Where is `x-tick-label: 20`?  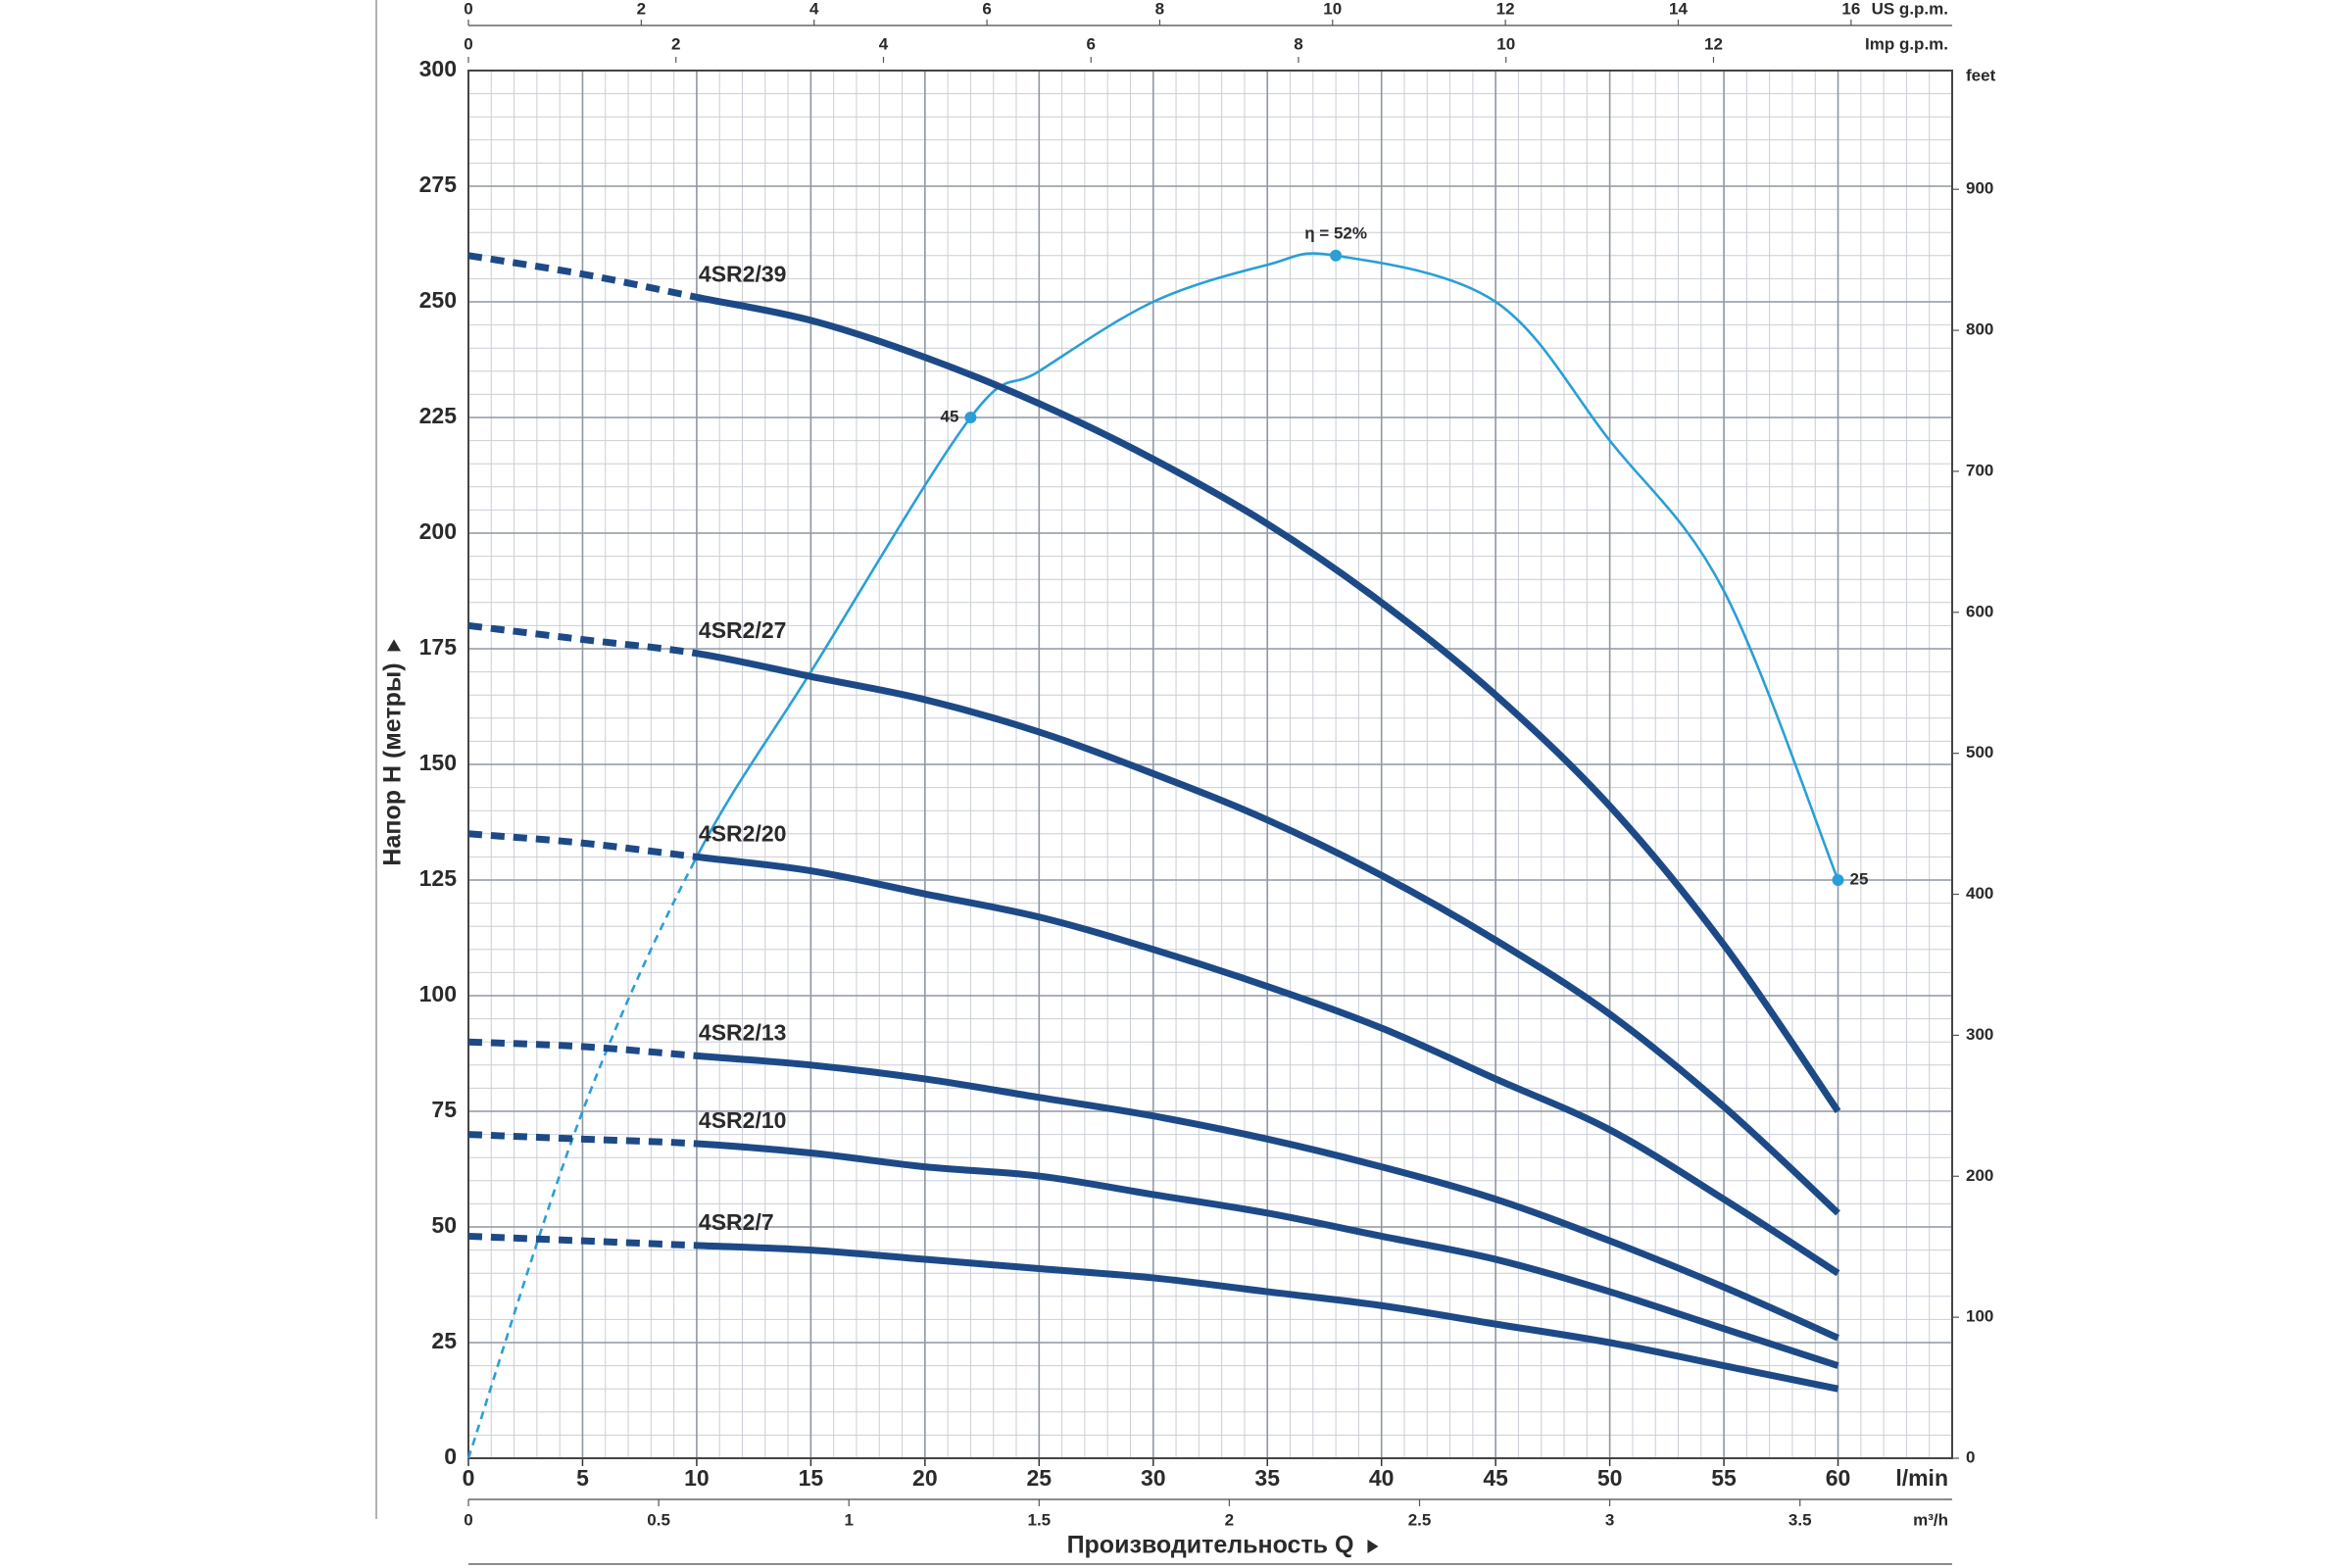 x-tick-label: 20 is located at coordinates (925, 1478).